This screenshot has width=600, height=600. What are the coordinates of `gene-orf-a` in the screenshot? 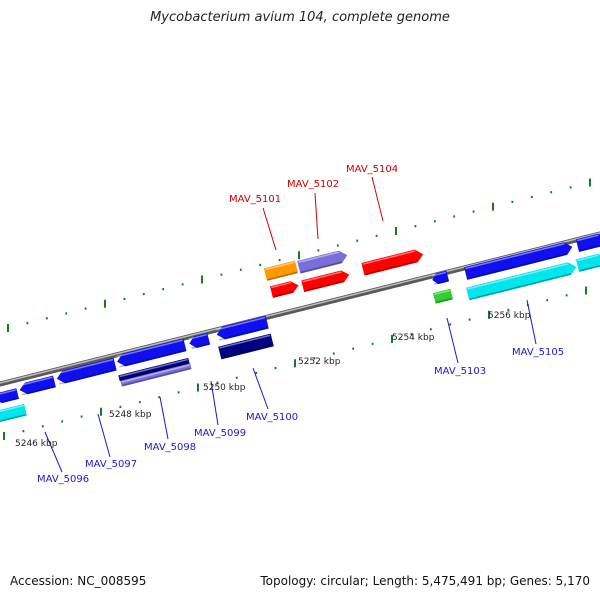 It's located at (284, 289).